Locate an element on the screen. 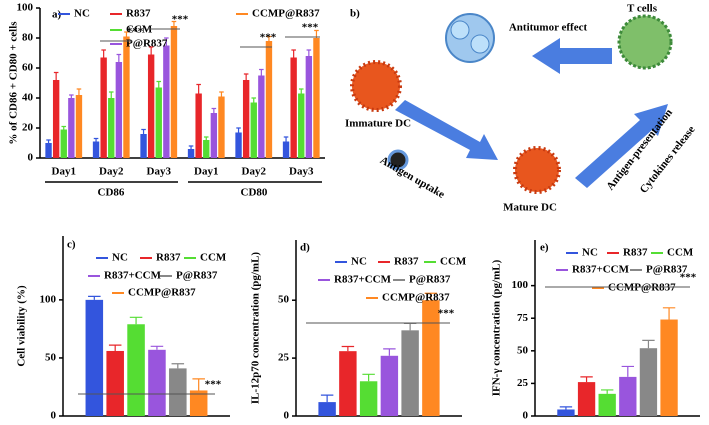 The width and height of the screenshot is (709, 425). group-label: CD80 is located at coordinates (254, 193).